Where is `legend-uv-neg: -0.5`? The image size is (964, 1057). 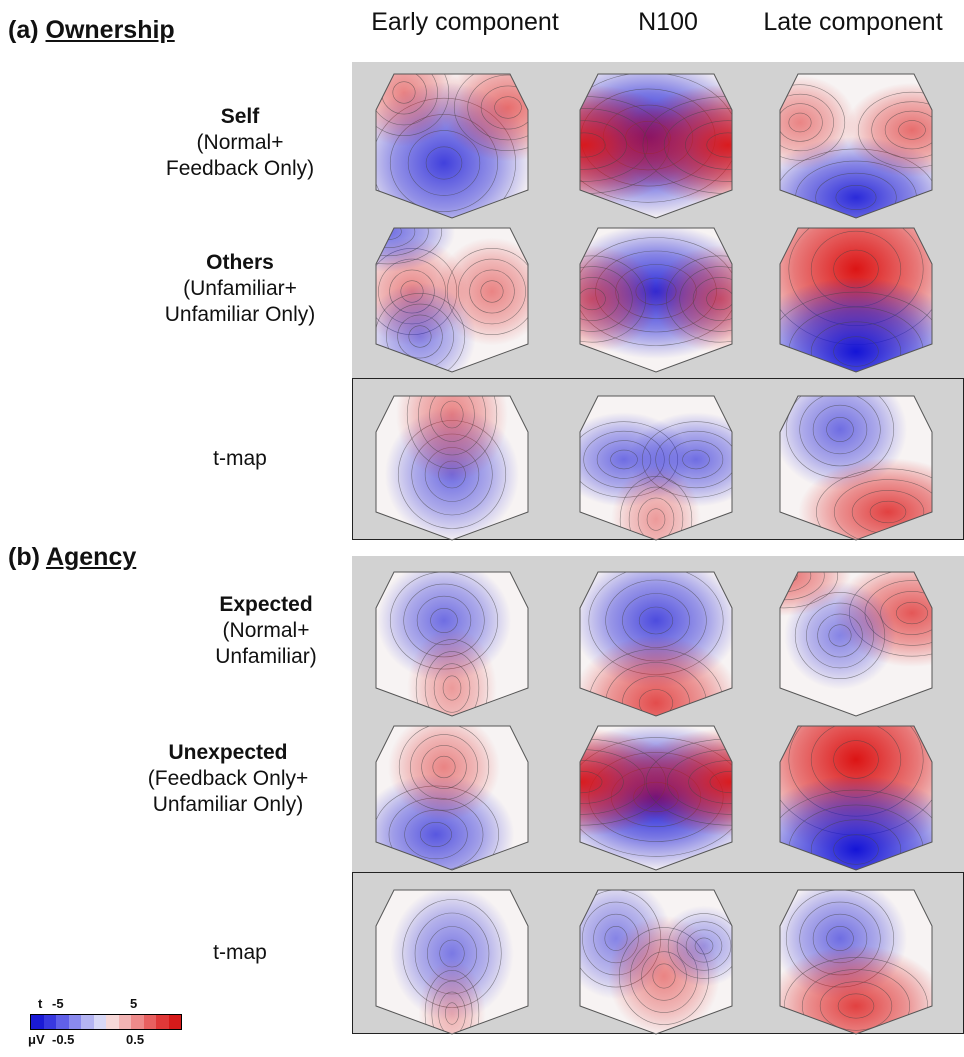 legend-uv-neg: -0.5 is located at coordinates (63, 1039).